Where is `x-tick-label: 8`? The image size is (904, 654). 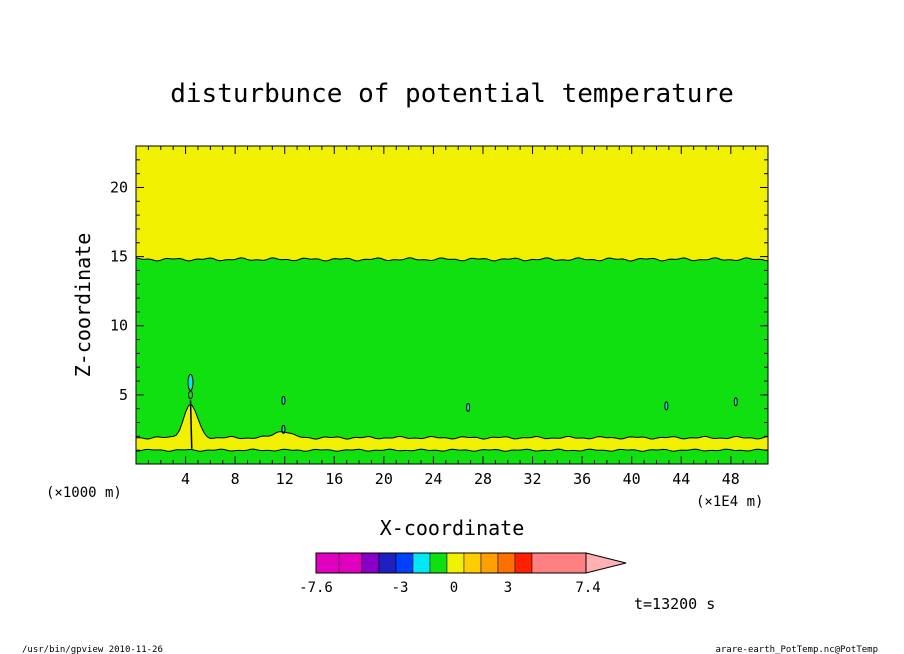
x-tick-label: 8 is located at coordinates (235, 479).